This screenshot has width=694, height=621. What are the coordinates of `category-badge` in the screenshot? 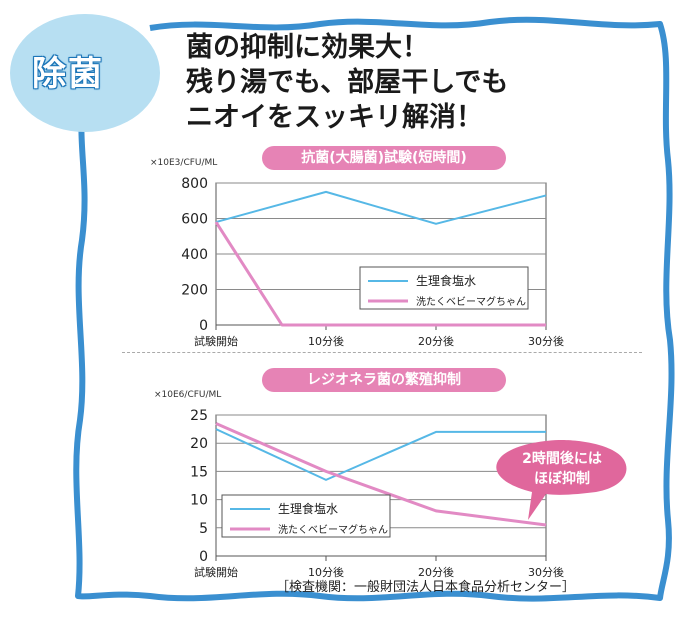 It's located at (85, 73).